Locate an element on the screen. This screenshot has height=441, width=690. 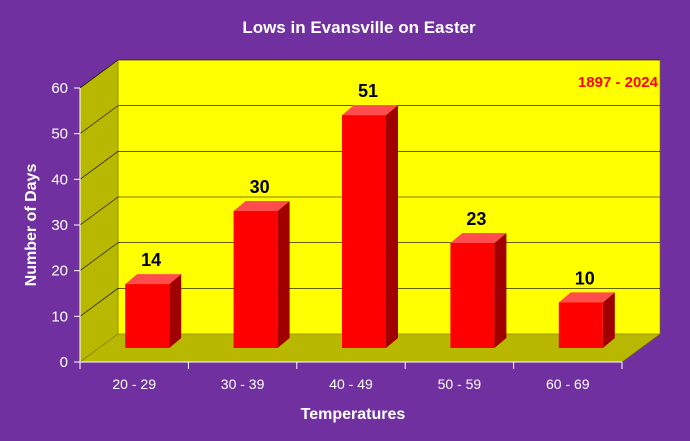
y-tick-label: 30 is located at coordinates (59, 225).